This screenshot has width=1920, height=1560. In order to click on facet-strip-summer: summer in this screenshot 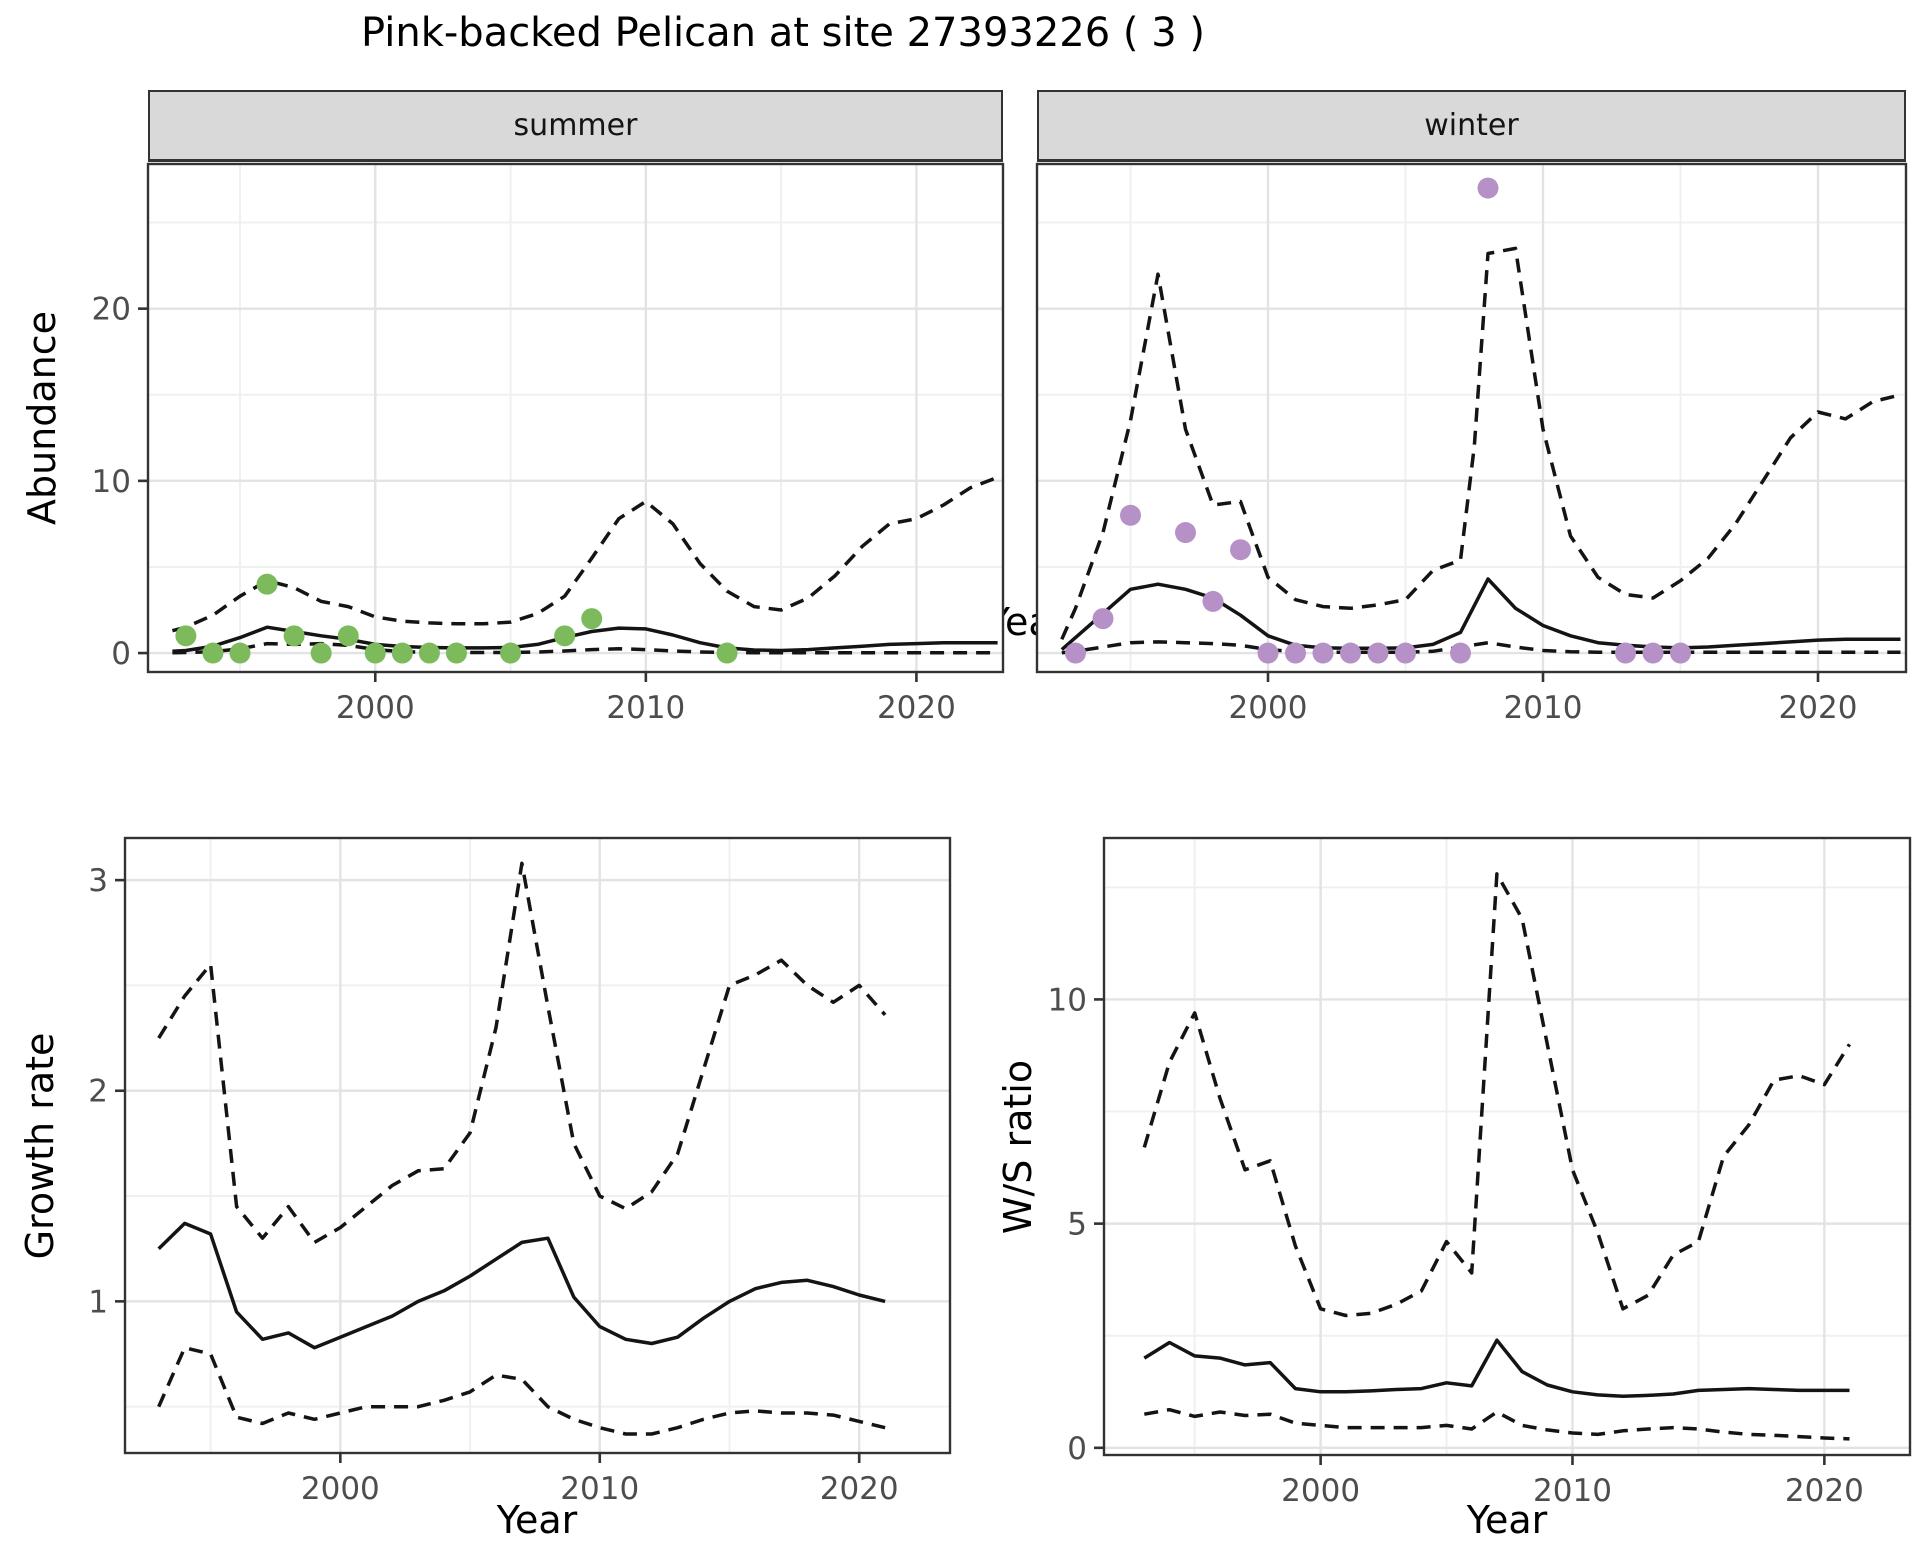, I will do `click(575, 126)`.